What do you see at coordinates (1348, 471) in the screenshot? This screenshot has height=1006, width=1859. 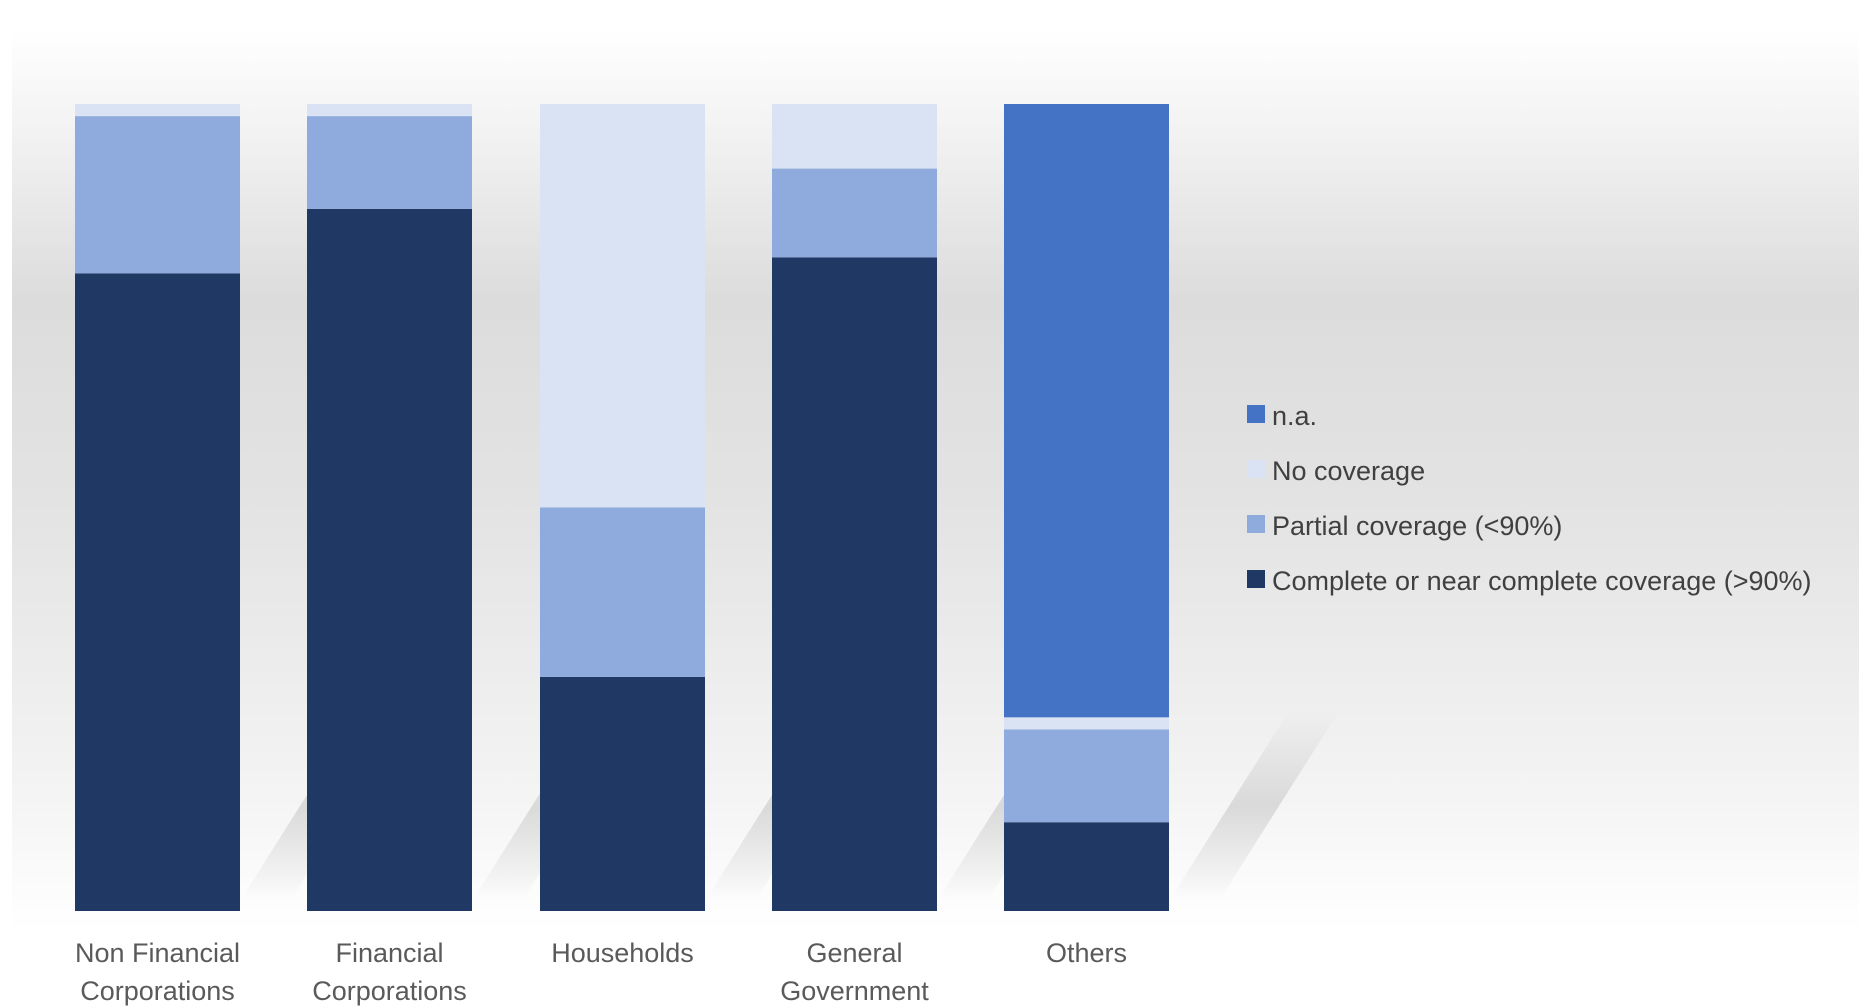 I see `legend-label: No coverage` at bounding box center [1348, 471].